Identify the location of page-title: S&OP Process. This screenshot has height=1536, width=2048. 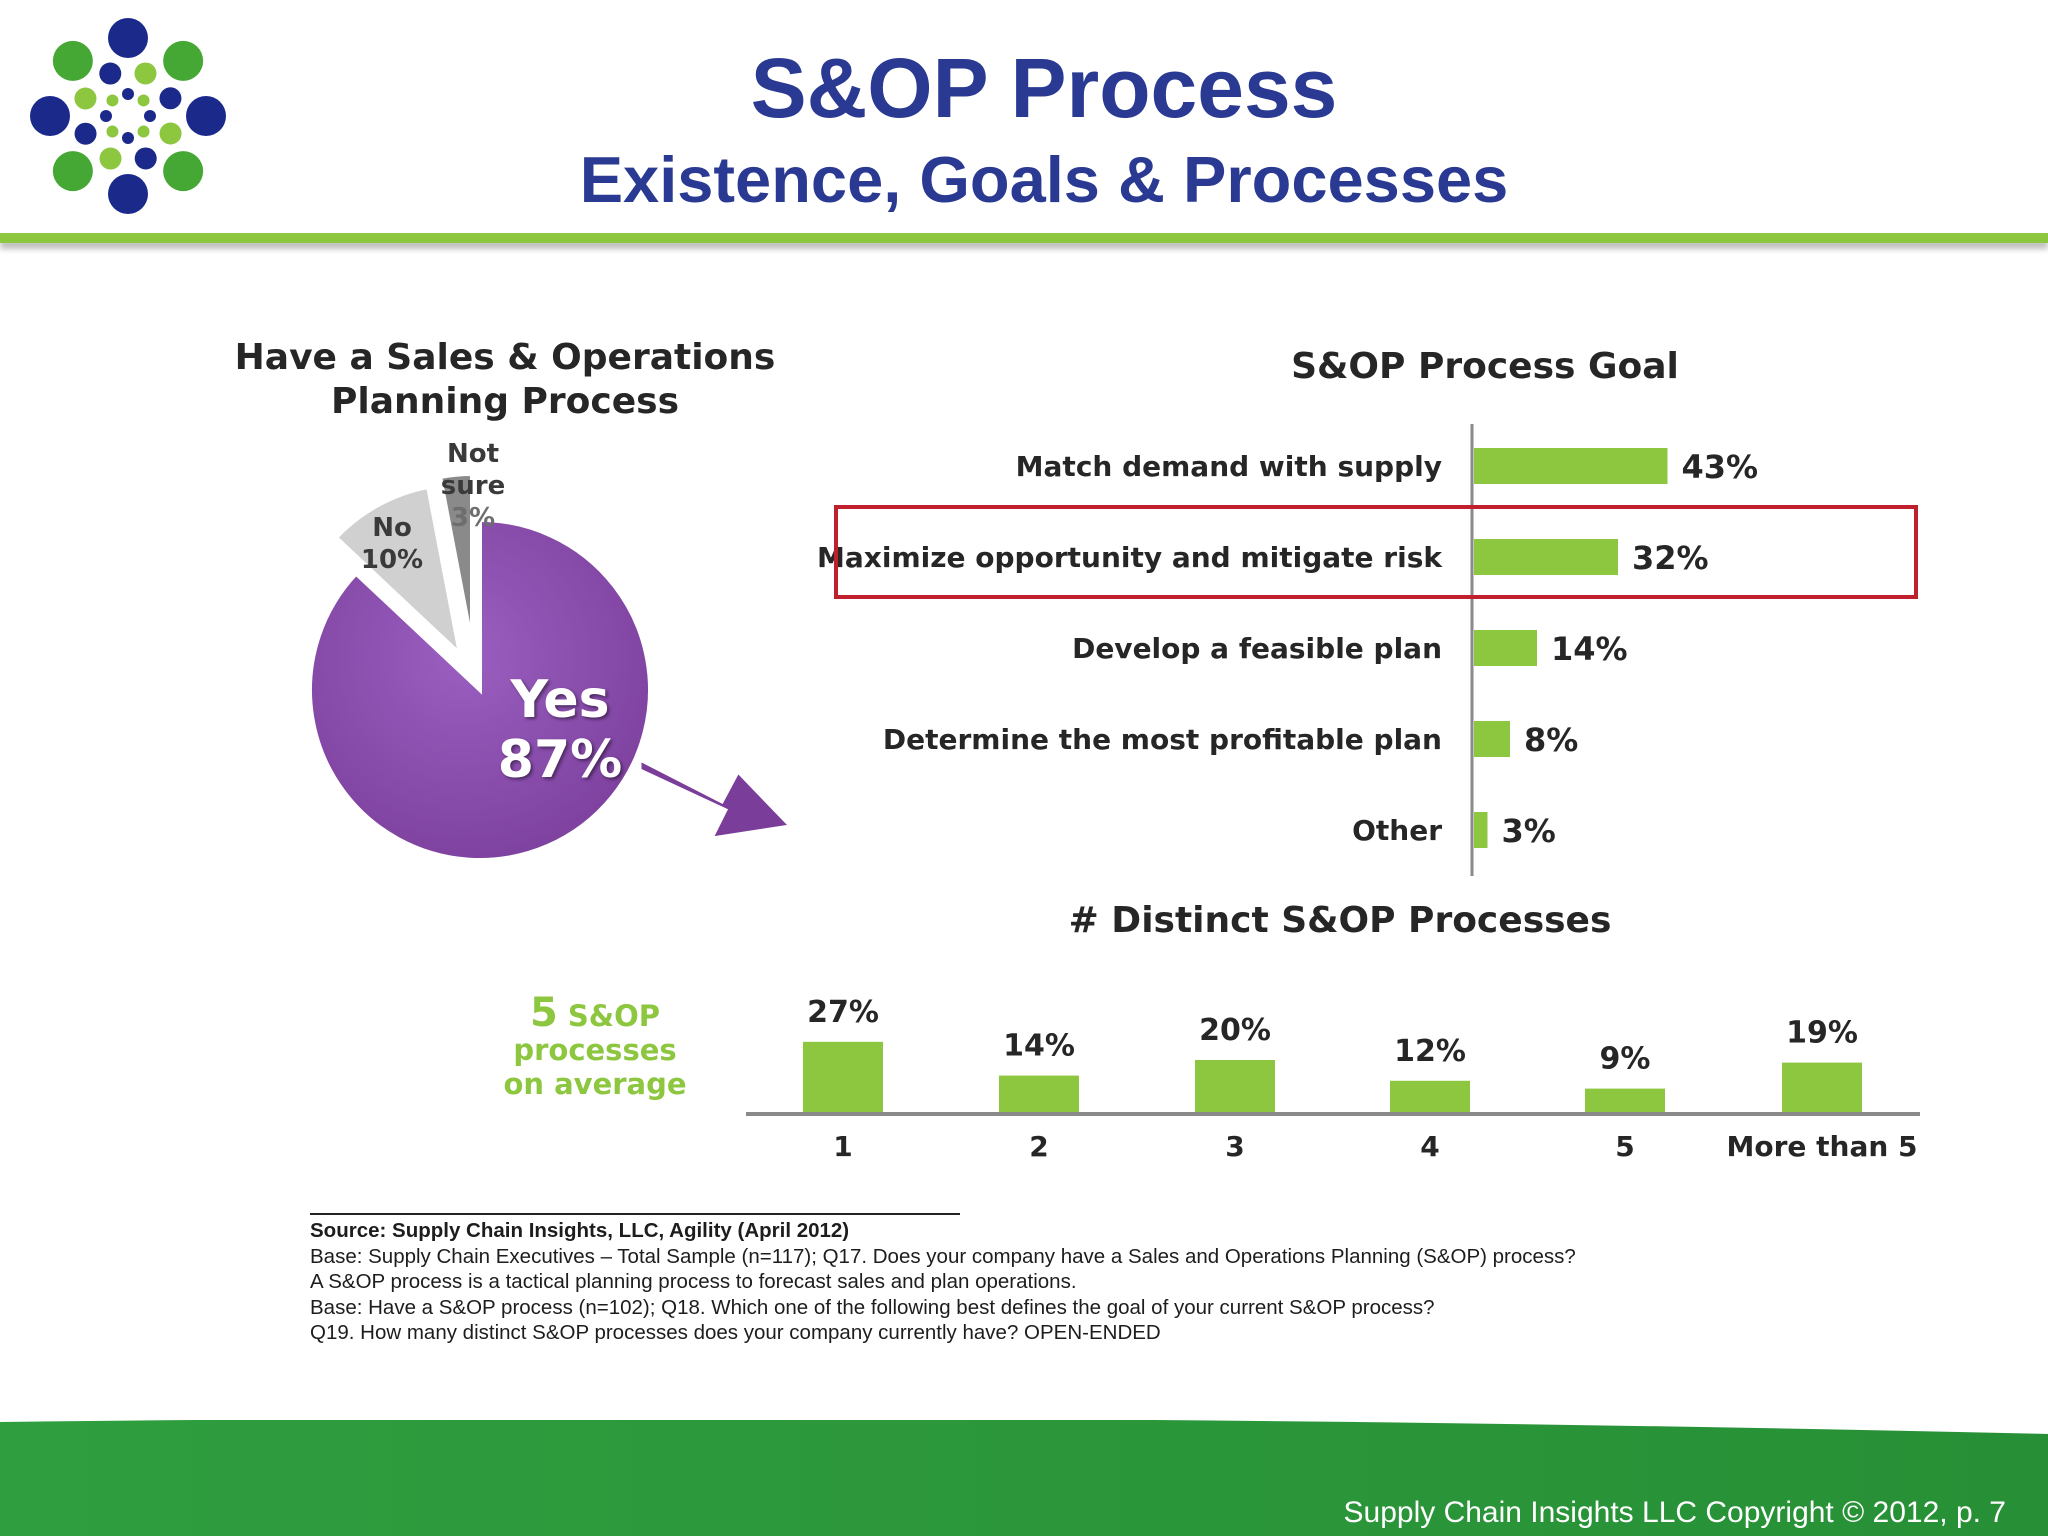
(1044, 88).